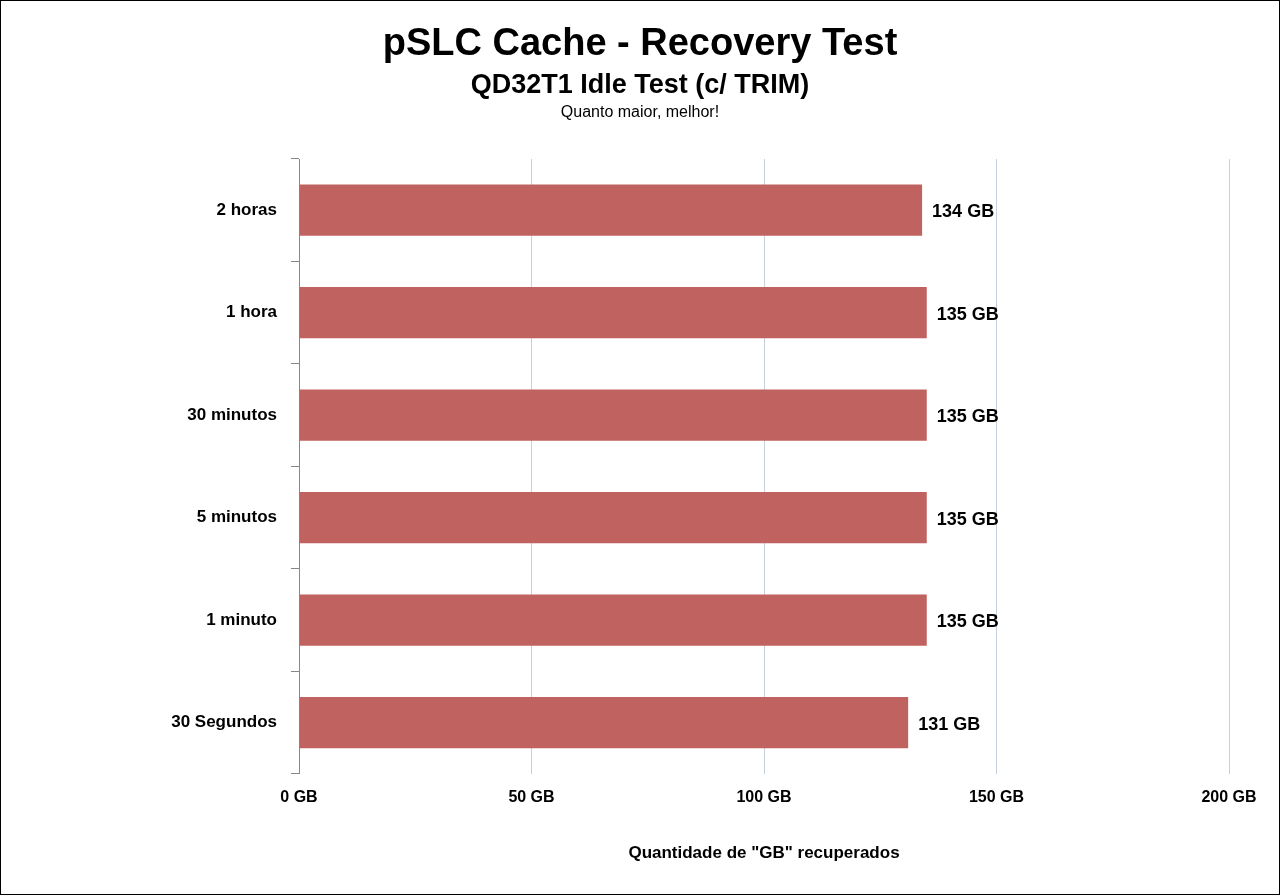  What do you see at coordinates (963, 211) in the screenshot?
I see `data-label: 134 GB` at bounding box center [963, 211].